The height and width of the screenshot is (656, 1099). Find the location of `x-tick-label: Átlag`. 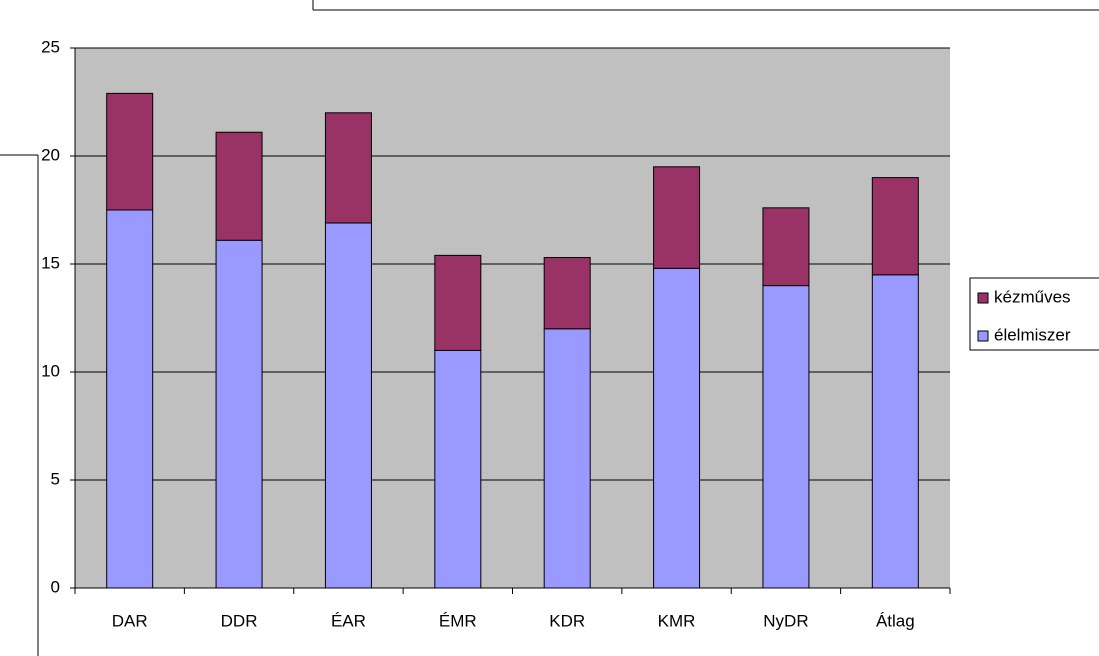

x-tick-label: Átlag is located at coordinates (895, 620).